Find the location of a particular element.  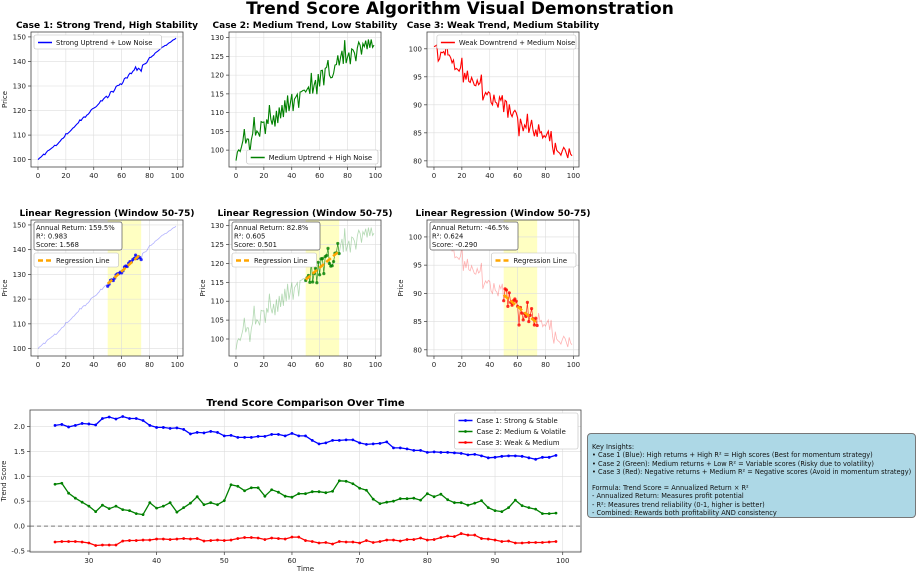

y-tick-label: 90 is located at coordinates (417, 294).